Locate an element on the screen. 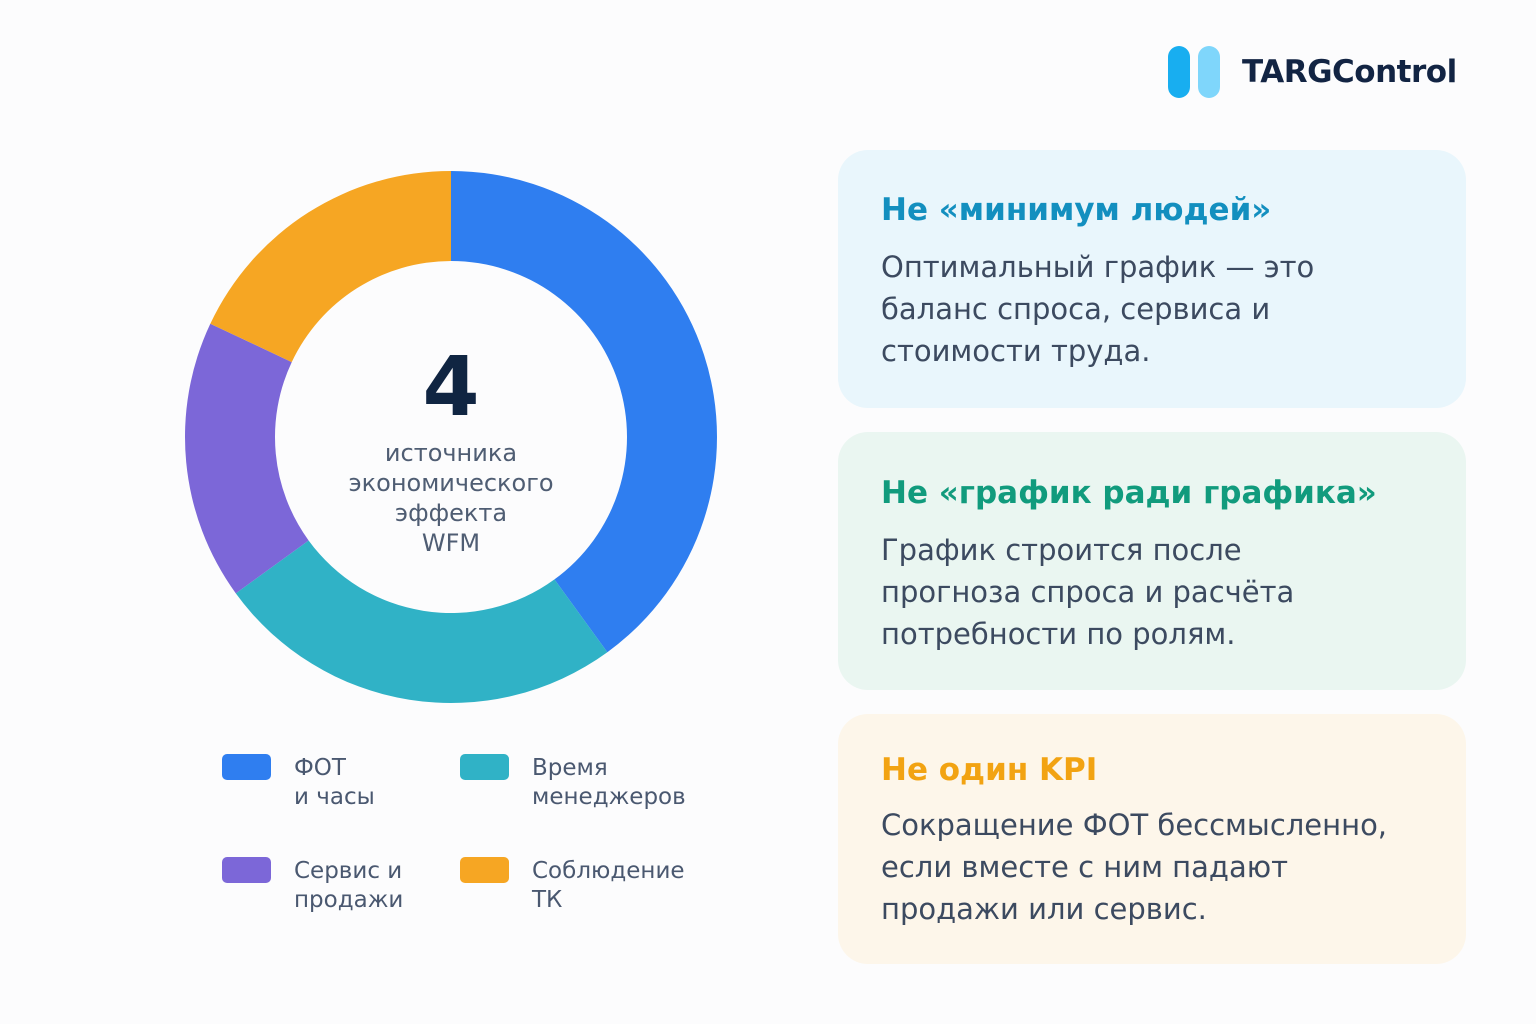 This screenshot has width=1536, height=1024. brand-logo: TARGControl is located at coordinates (1312, 72).